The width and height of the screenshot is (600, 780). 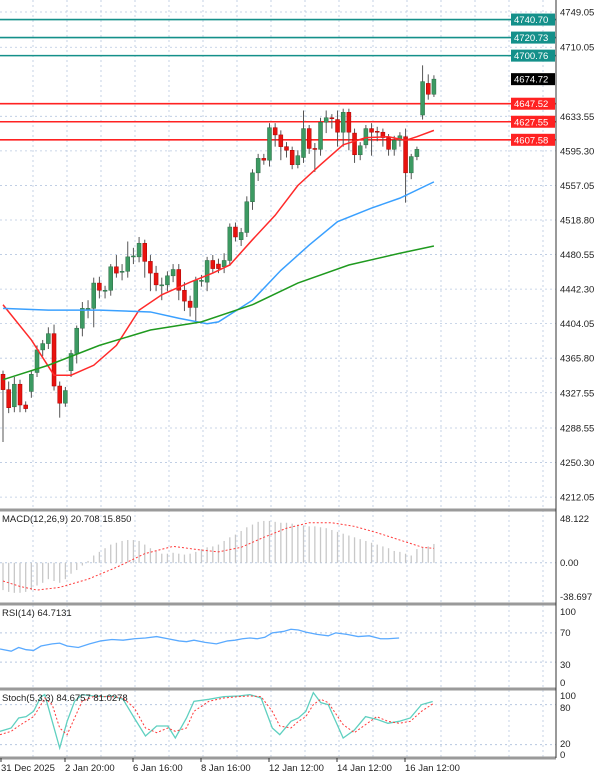 I want to click on price-tick-label: 4212.05, so click(x=577, y=498).